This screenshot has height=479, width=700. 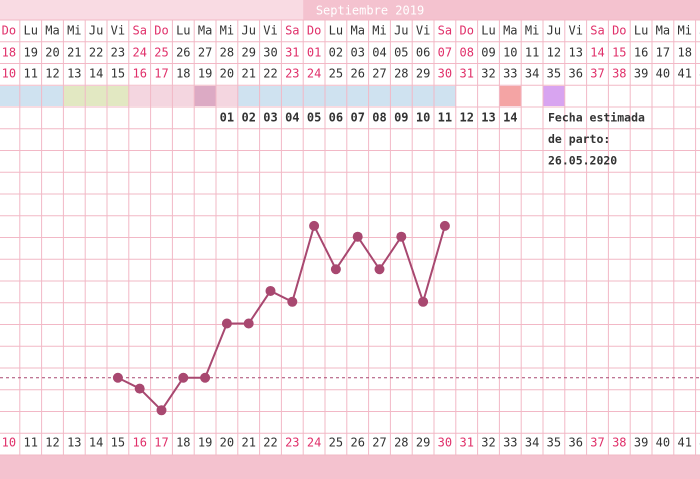 What do you see at coordinates (423, 443) in the screenshot?
I see `cycle-day: 29` at bounding box center [423, 443].